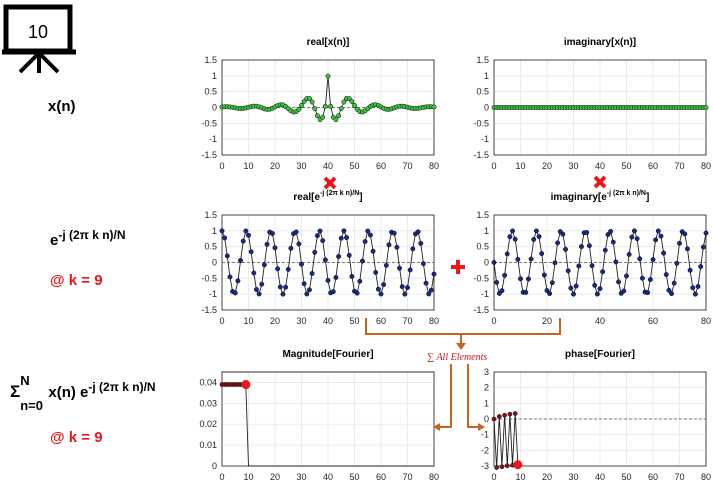 This screenshot has width=713, height=489. I want to click on chart-title: phase[Fourier], so click(600, 354).